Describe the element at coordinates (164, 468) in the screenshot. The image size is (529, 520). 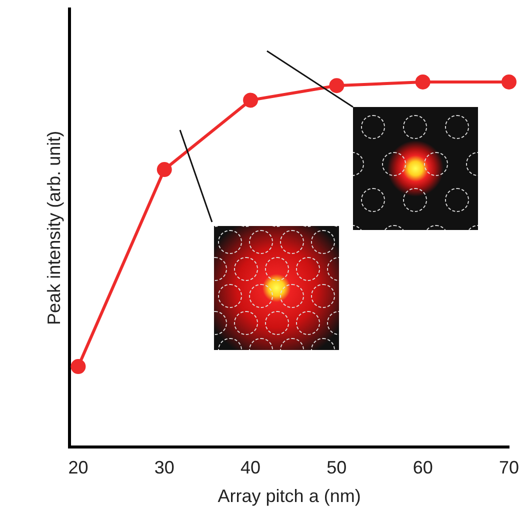
I see `x-tick-label: 30` at that location.